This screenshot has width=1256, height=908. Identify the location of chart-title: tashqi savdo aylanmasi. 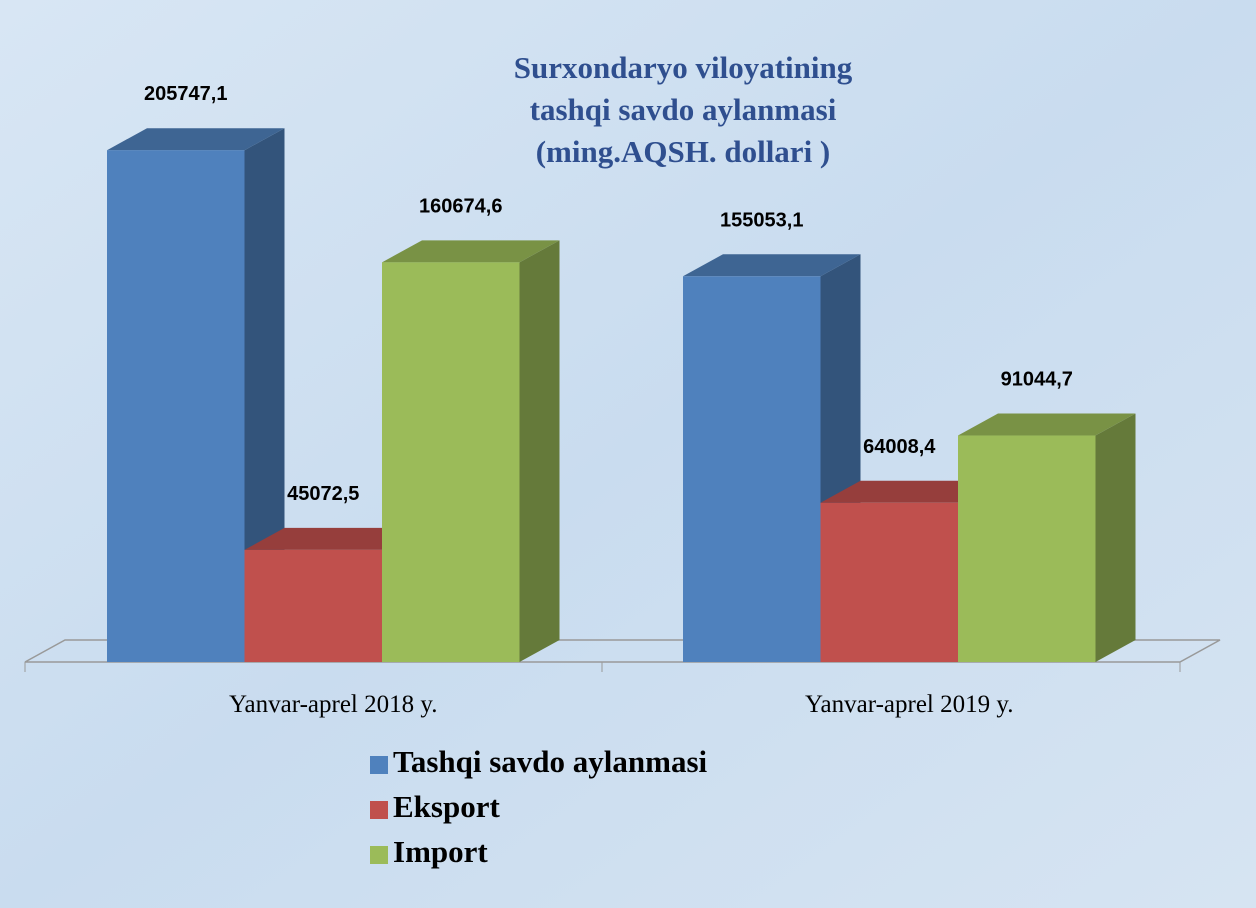
(683, 109).